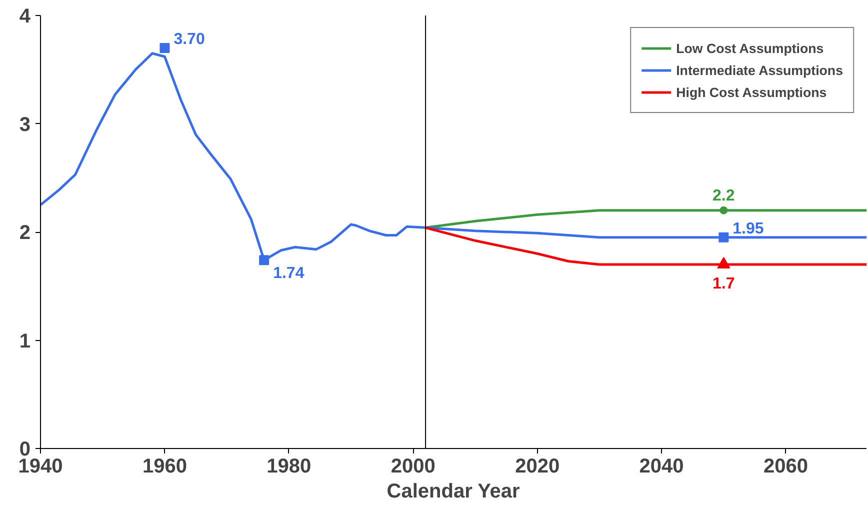  Describe the element at coordinates (453, 491) in the screenshot. I see `x-axis-title: Calendar Year` at that location.